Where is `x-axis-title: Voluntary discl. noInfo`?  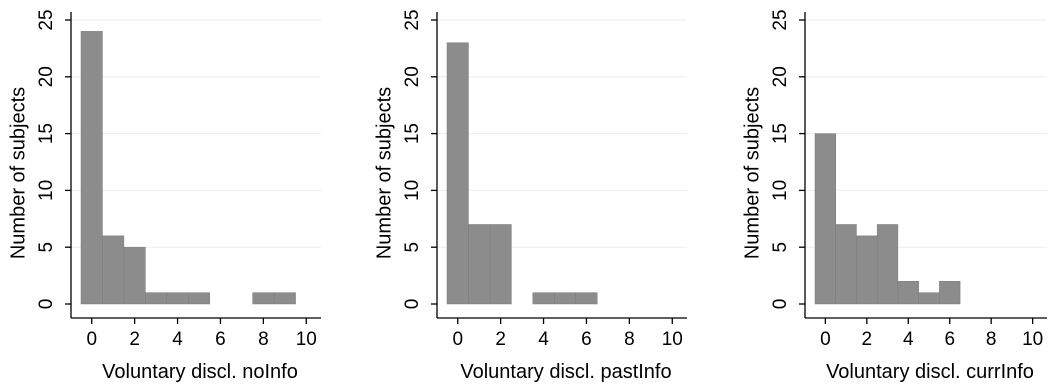
x-axis-title: Voluntary discl. noInfo is located at coordinates (200, 372).